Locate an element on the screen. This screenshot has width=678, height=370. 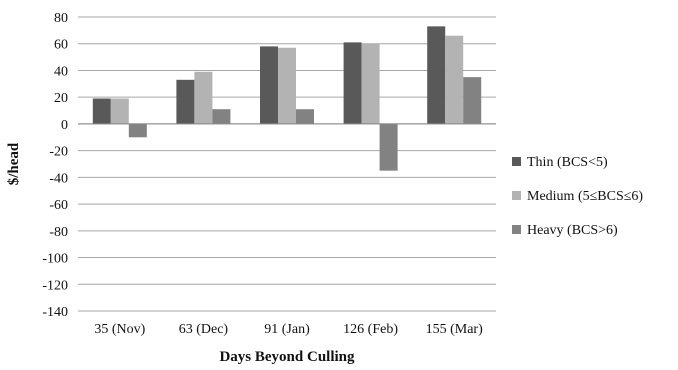
x-axis-title: Days Beyond Culling is located at coordinates (287, 357).